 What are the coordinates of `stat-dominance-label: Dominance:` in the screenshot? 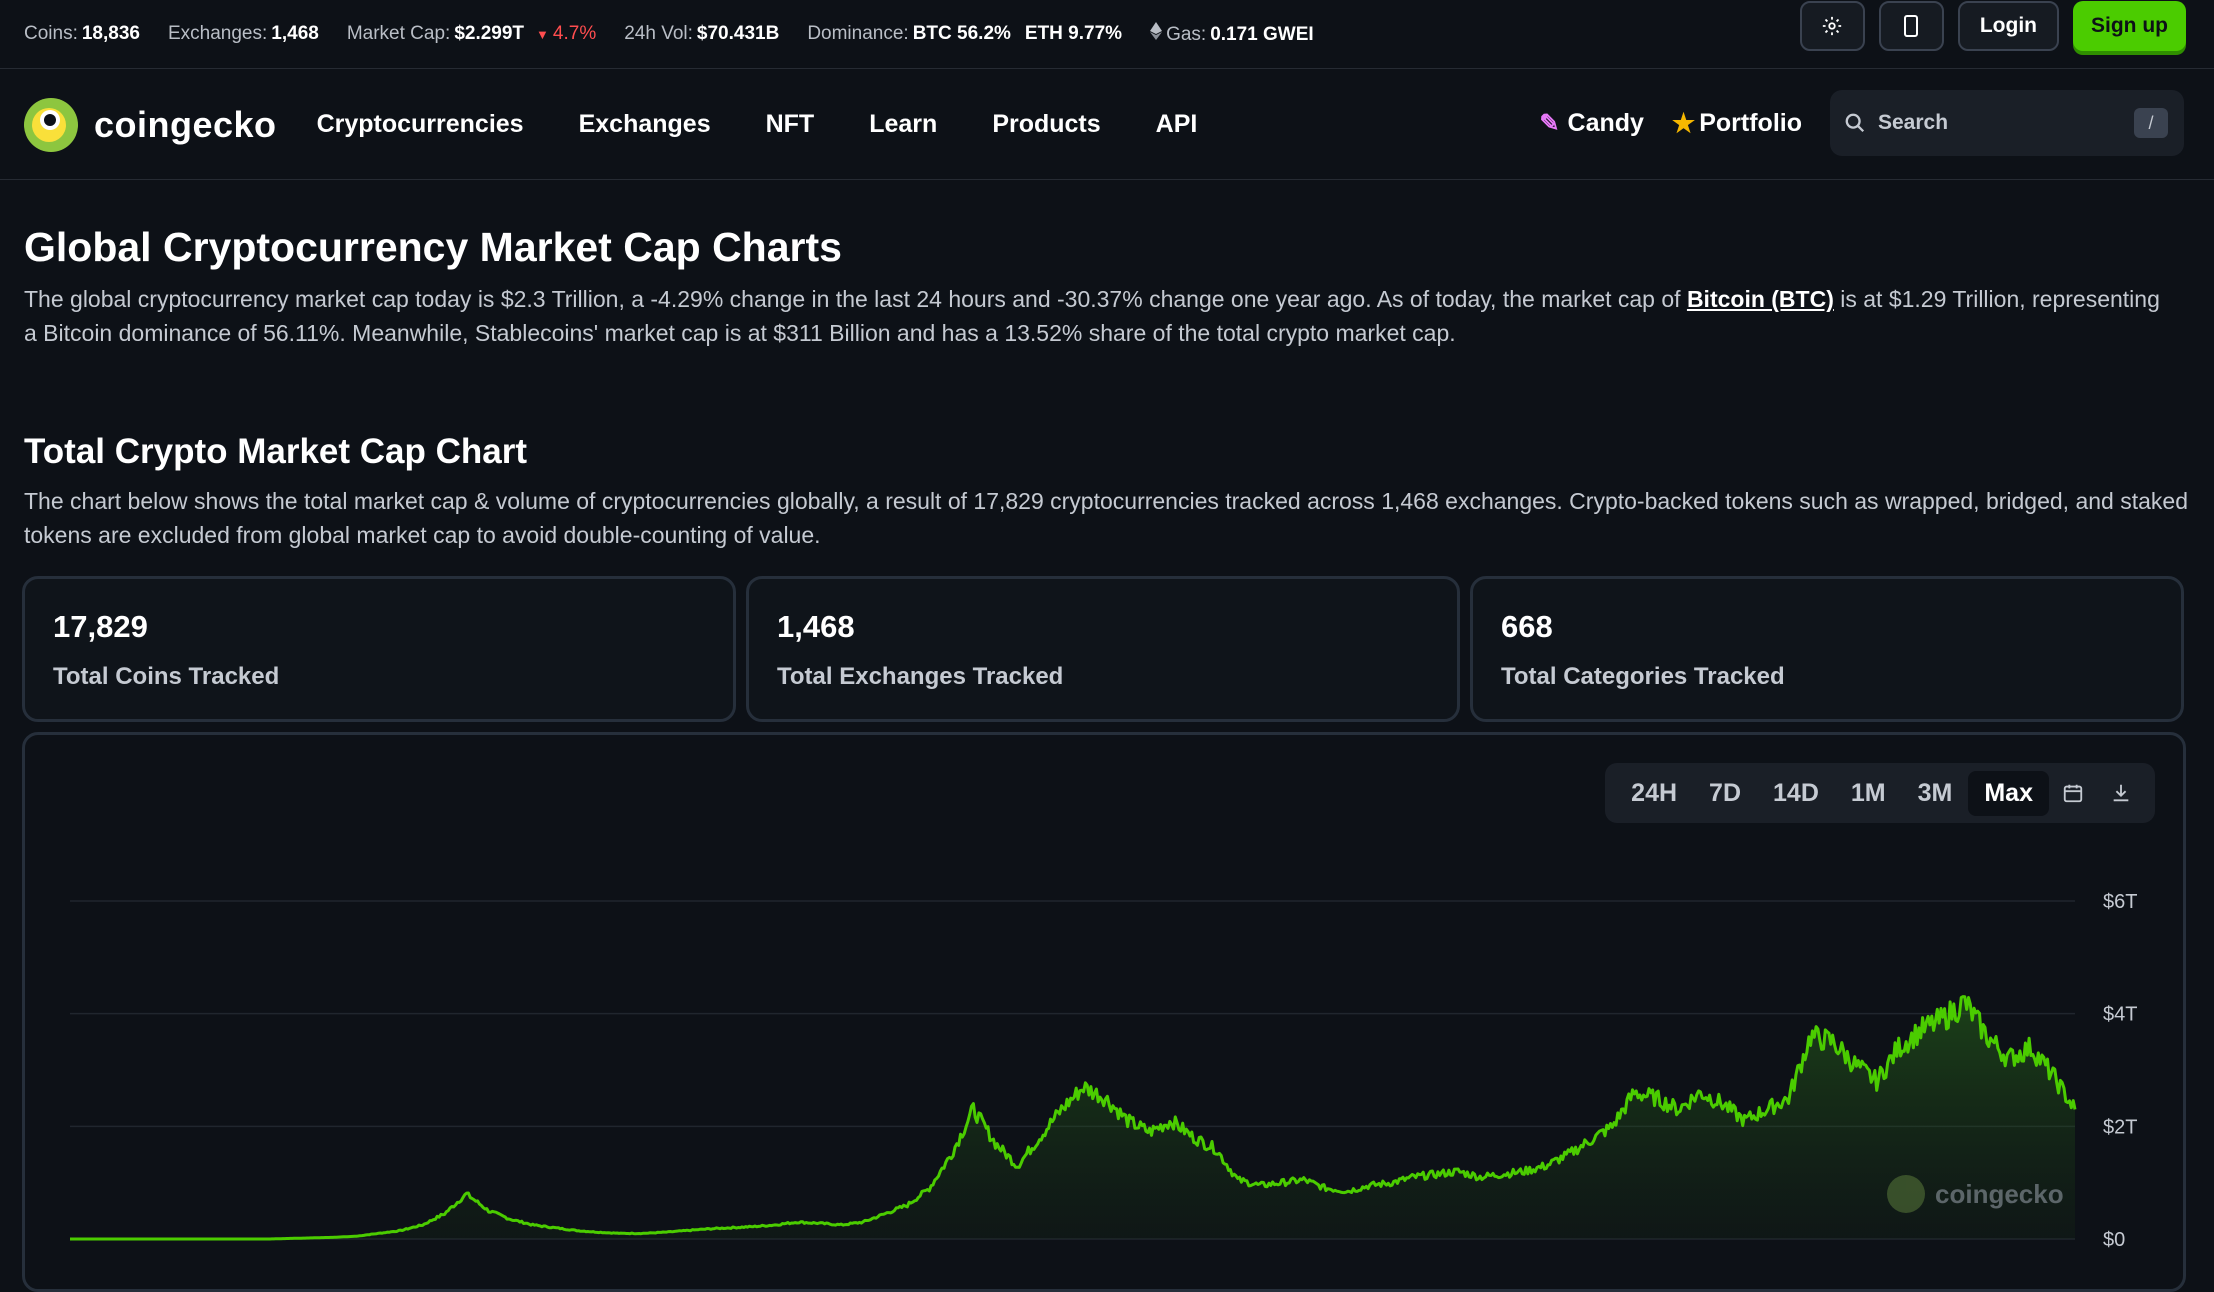 It's located at (858, 33).